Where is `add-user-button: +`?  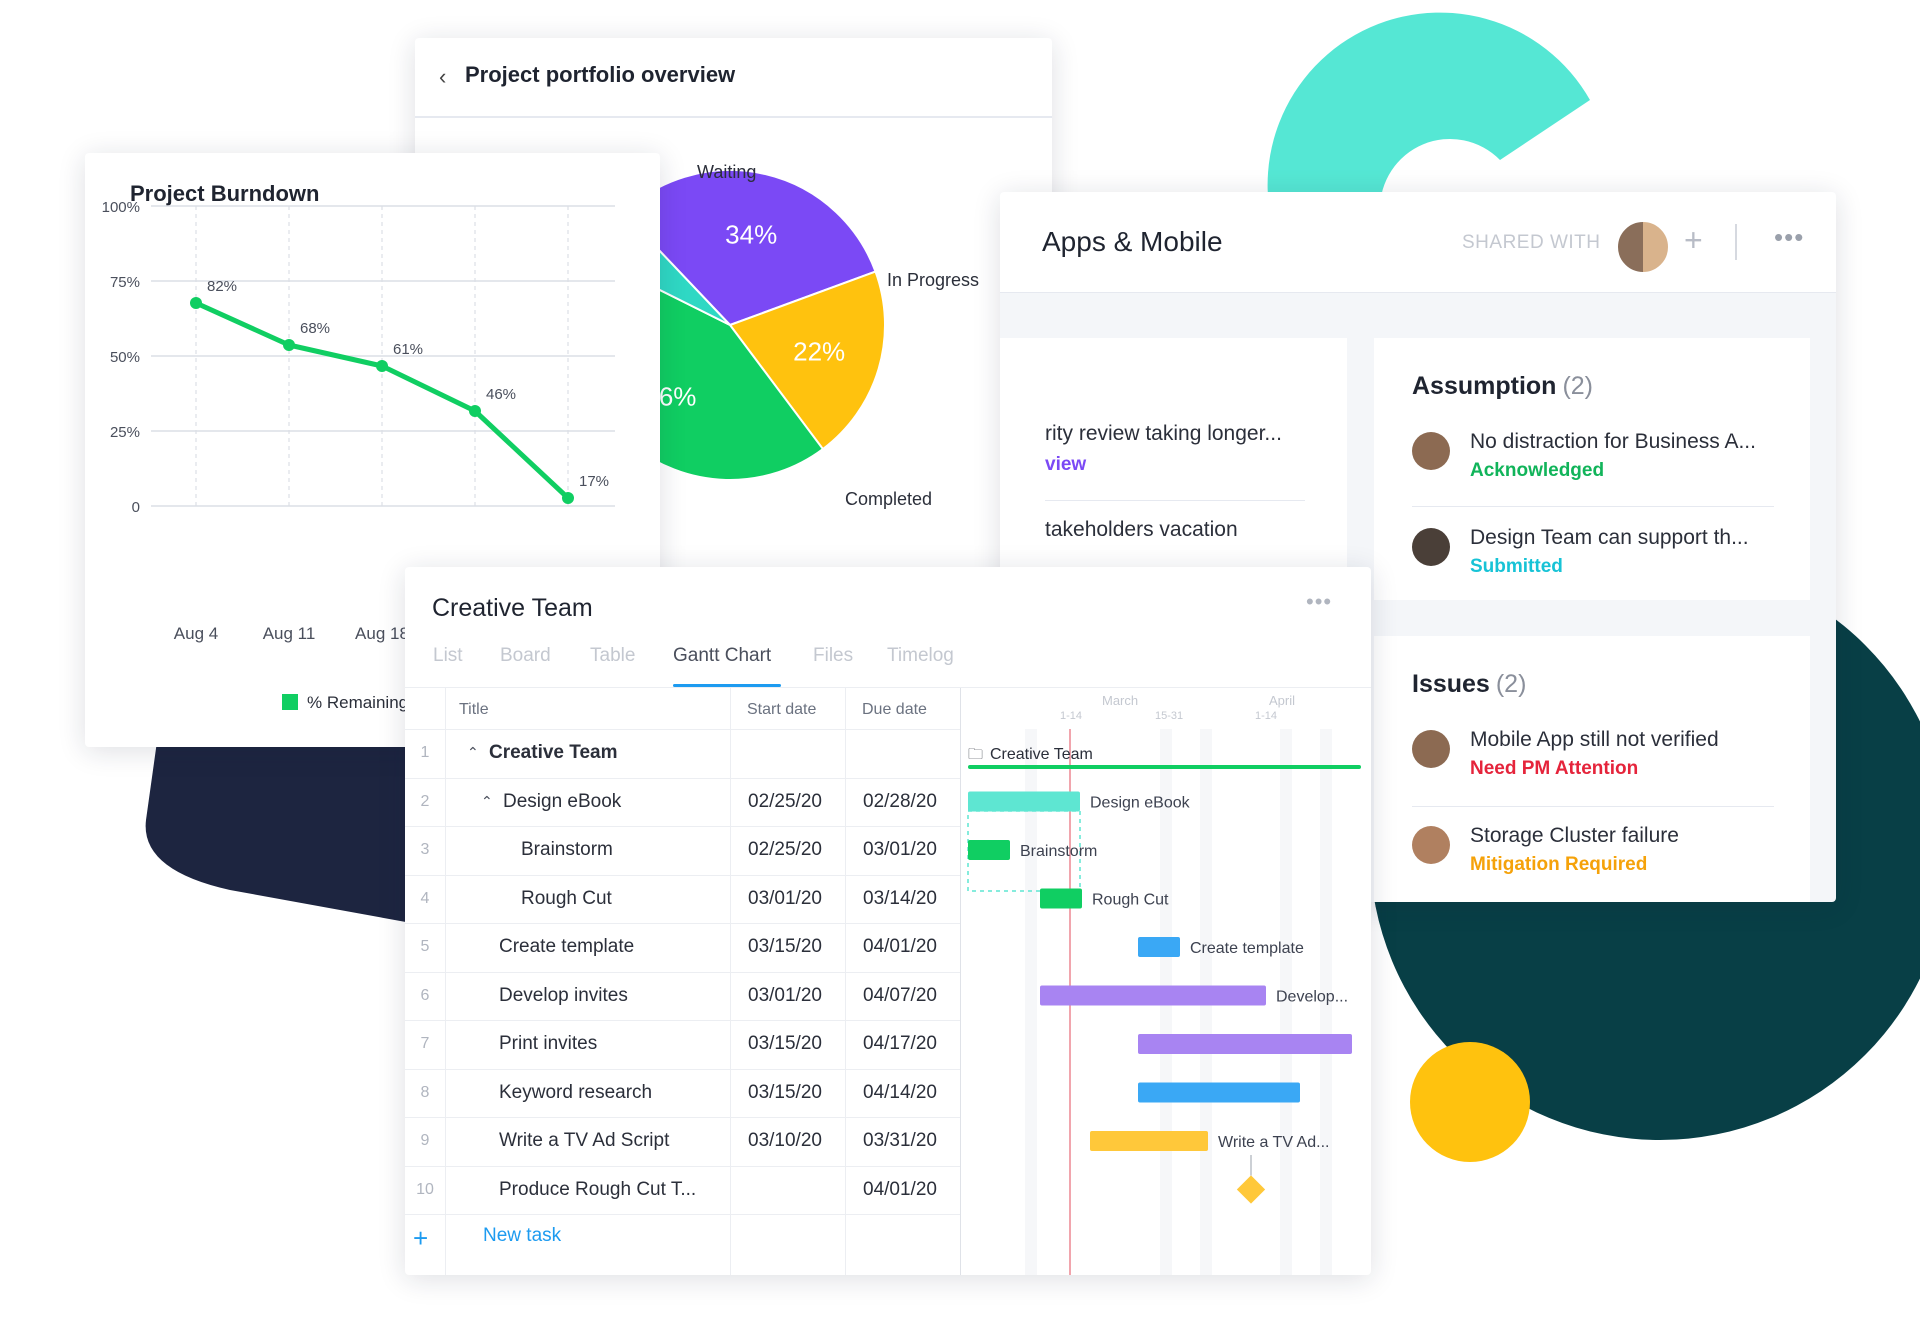 add-user-button: + is located at coordinates (1693, 240).